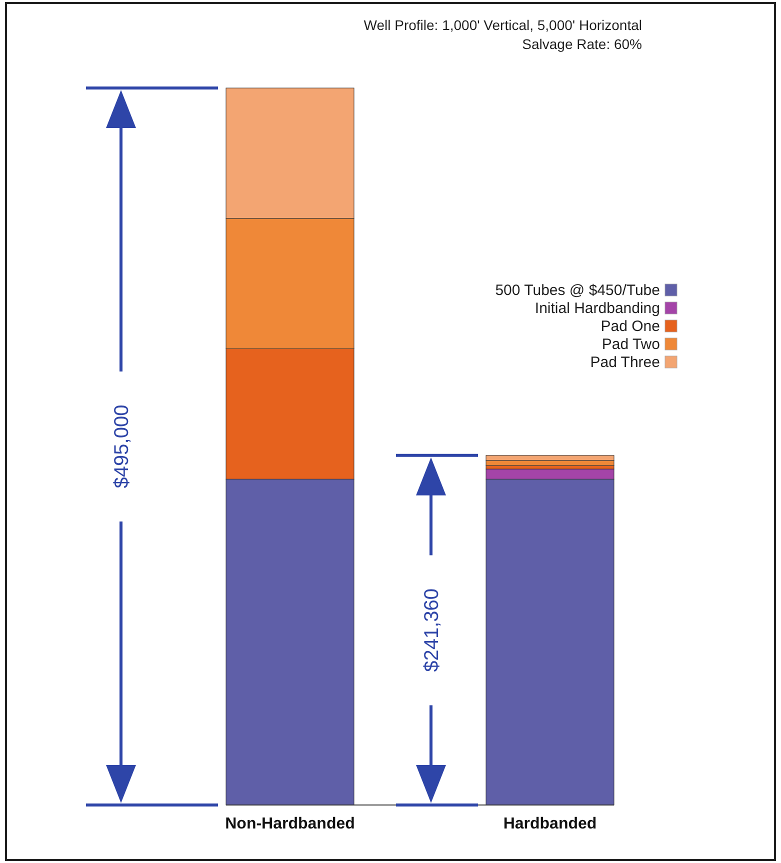 Image resolution: width=781 pixels, height=863 pixels. Describe the element at coordinates (550, 823) in the screenshot. I see `x-tick-label: Hardbanded` at that location.